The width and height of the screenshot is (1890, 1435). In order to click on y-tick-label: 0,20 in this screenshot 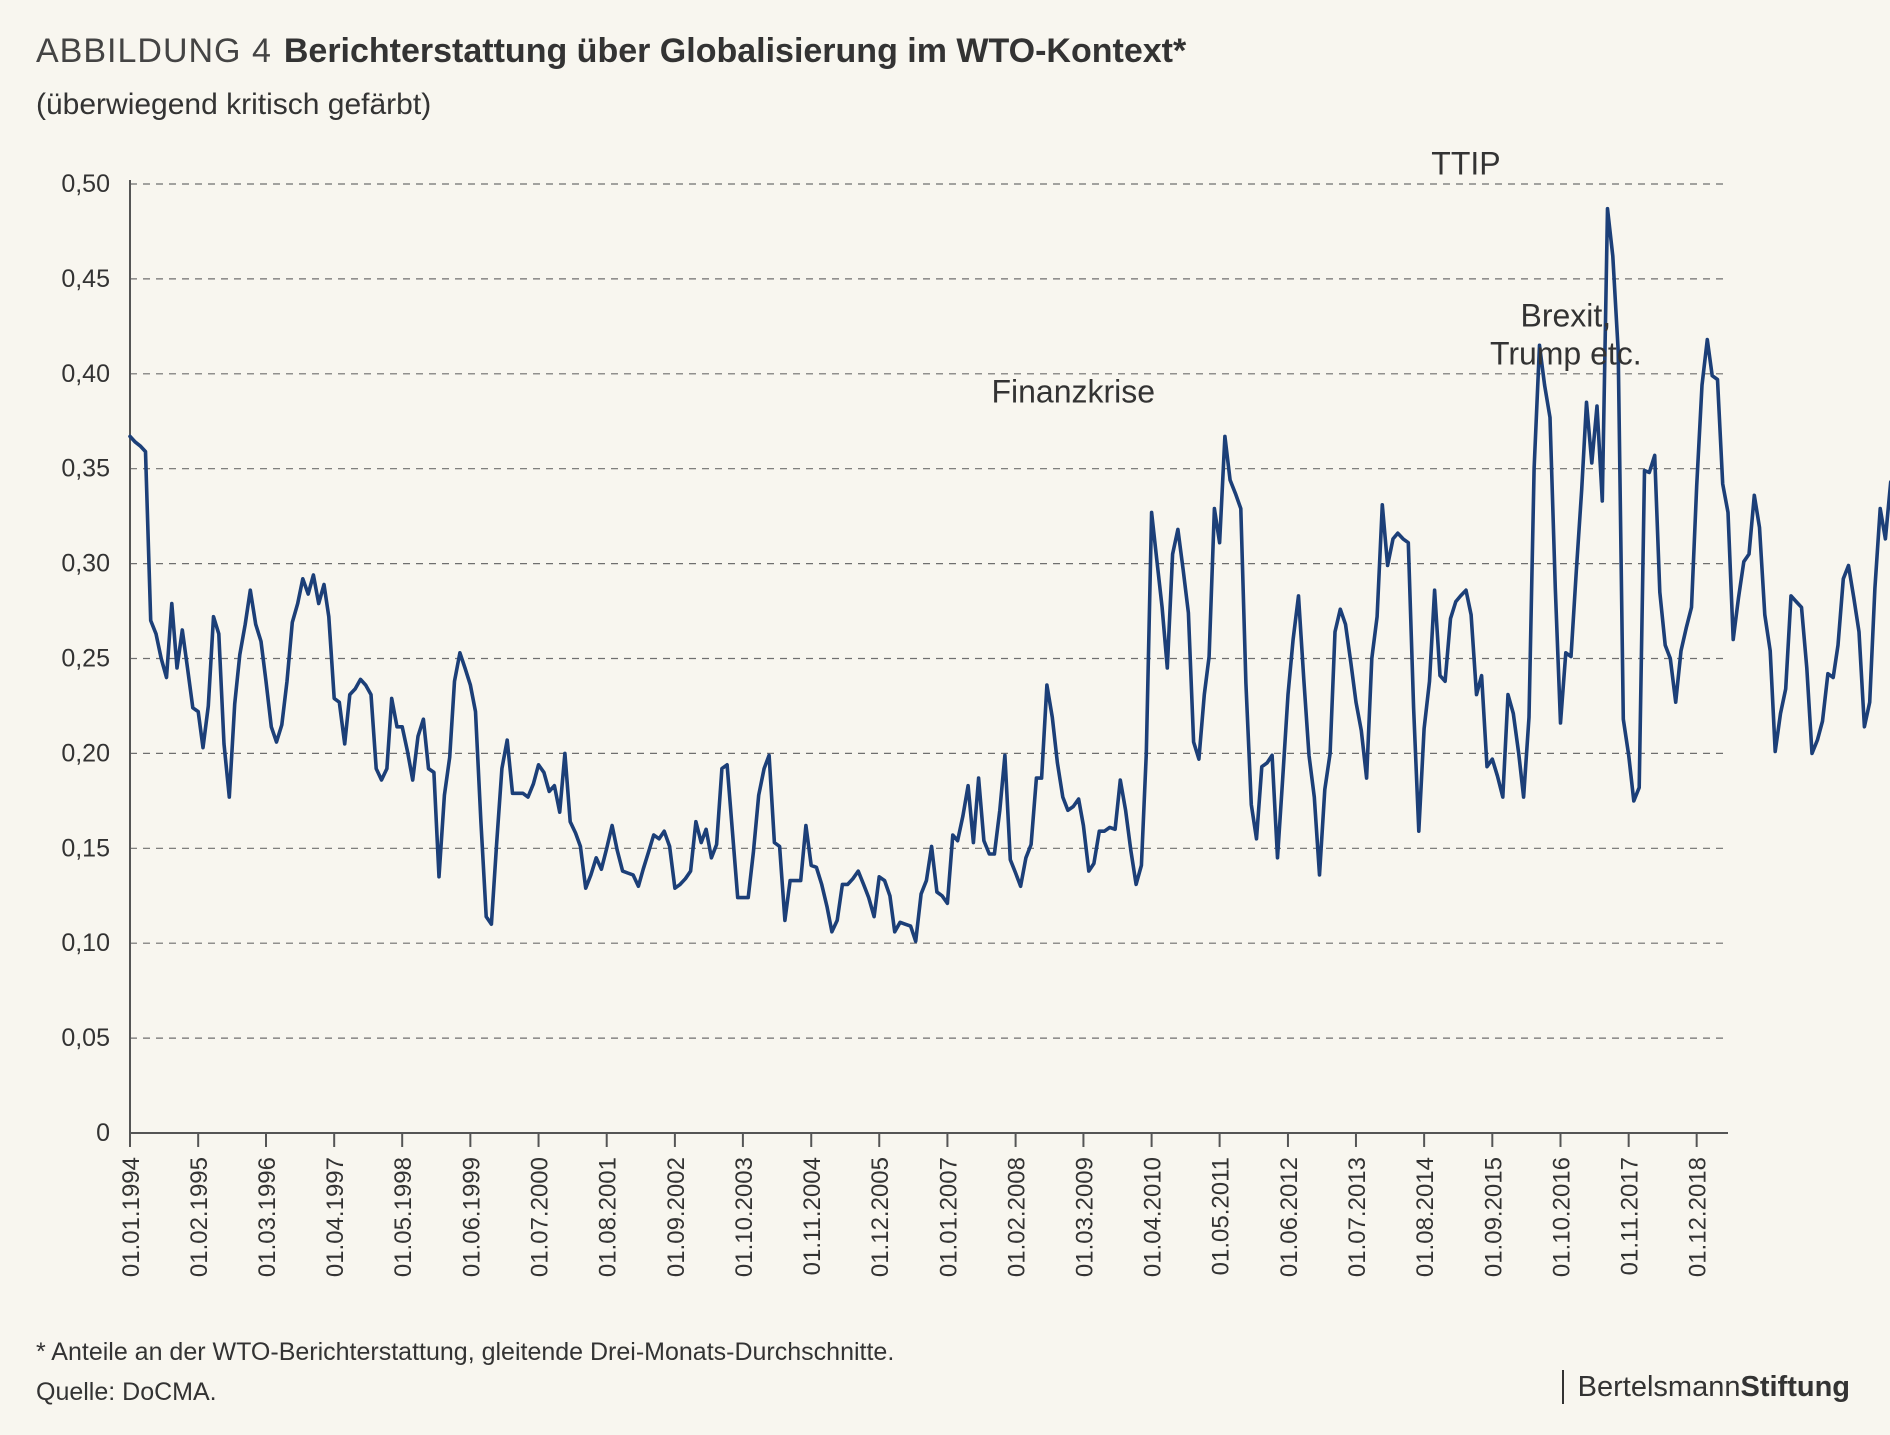, I will do `click(85, 753)`.